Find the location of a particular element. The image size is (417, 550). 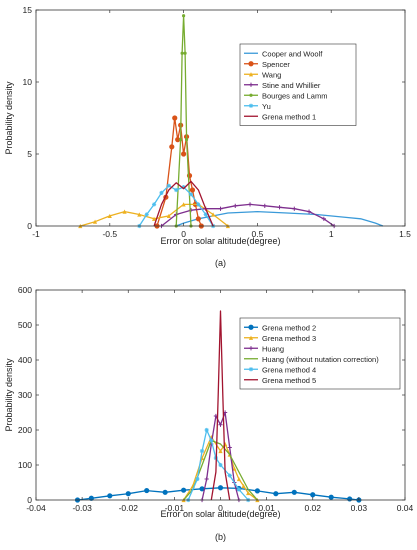

figure-caption: (b) is located at coordinates (220, 537).